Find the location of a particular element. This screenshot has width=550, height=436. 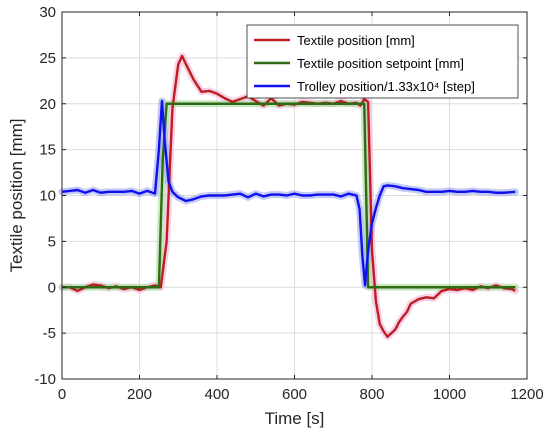

legend-label-1: Textile position setpoint [mm] is located at coordinates (380, 63).